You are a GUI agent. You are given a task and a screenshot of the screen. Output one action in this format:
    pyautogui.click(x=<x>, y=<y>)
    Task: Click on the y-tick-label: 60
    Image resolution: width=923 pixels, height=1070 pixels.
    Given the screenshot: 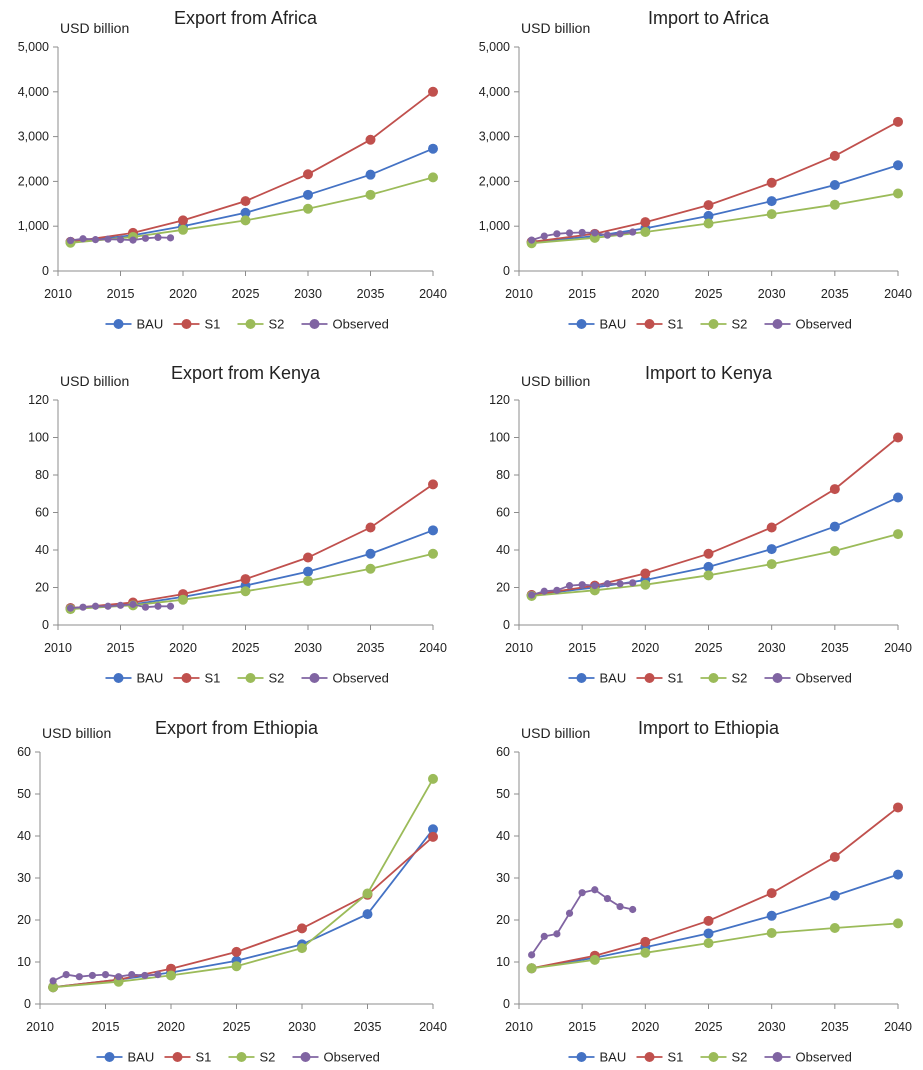 What is the action you would take?
    pyautogui.click(x=24, y=752)
    